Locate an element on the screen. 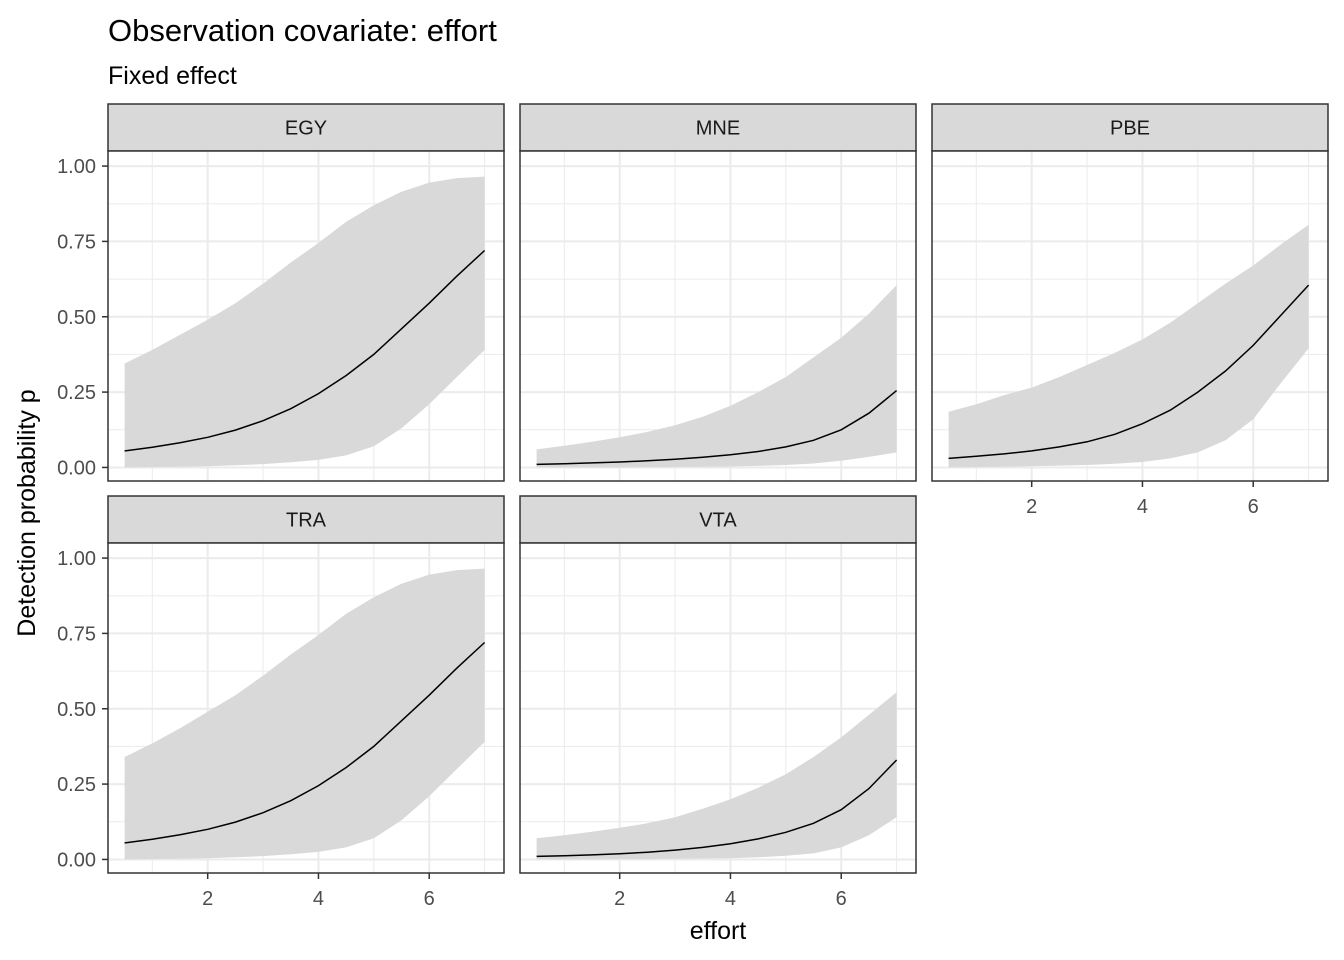 This screenshot has height=960, width=1344. strip-label-egy: EGY is located at coordinates (306, 129).